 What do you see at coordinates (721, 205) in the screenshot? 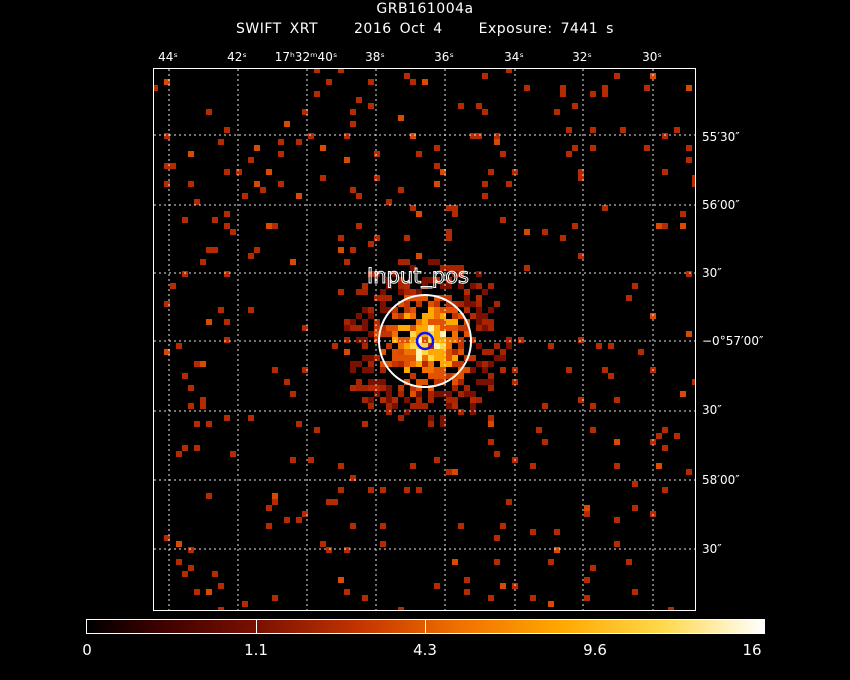
I see `dec-label: 56′00″` at bounding box center [721, 205].